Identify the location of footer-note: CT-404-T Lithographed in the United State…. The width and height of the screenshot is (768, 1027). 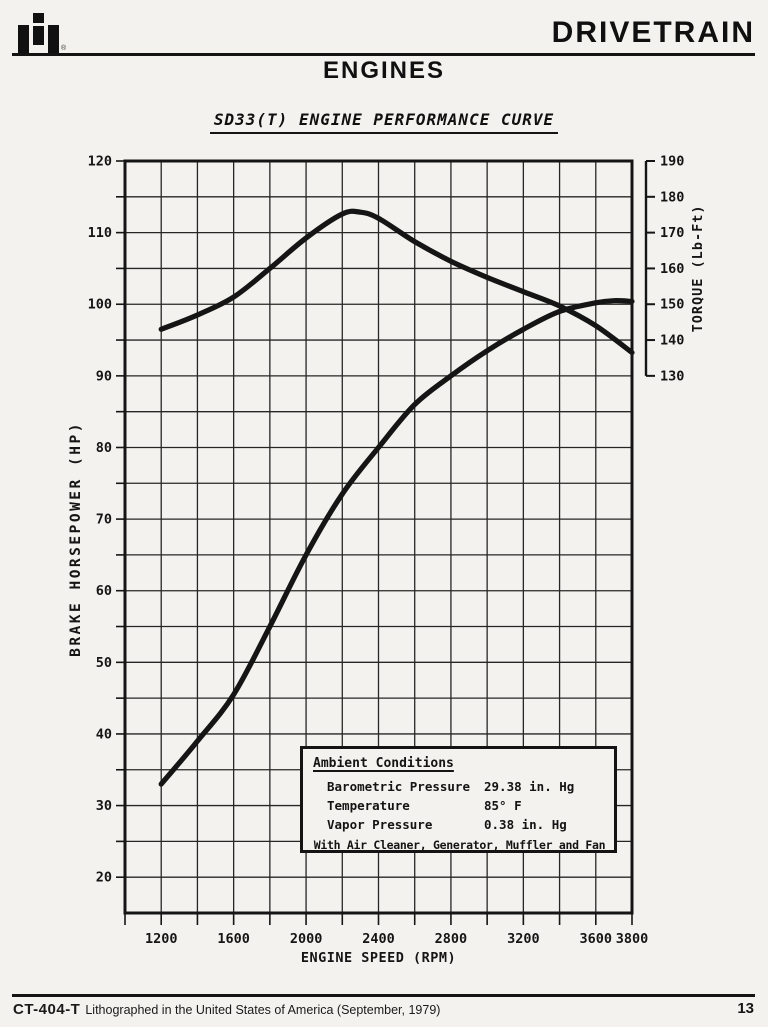
(226, 1009).